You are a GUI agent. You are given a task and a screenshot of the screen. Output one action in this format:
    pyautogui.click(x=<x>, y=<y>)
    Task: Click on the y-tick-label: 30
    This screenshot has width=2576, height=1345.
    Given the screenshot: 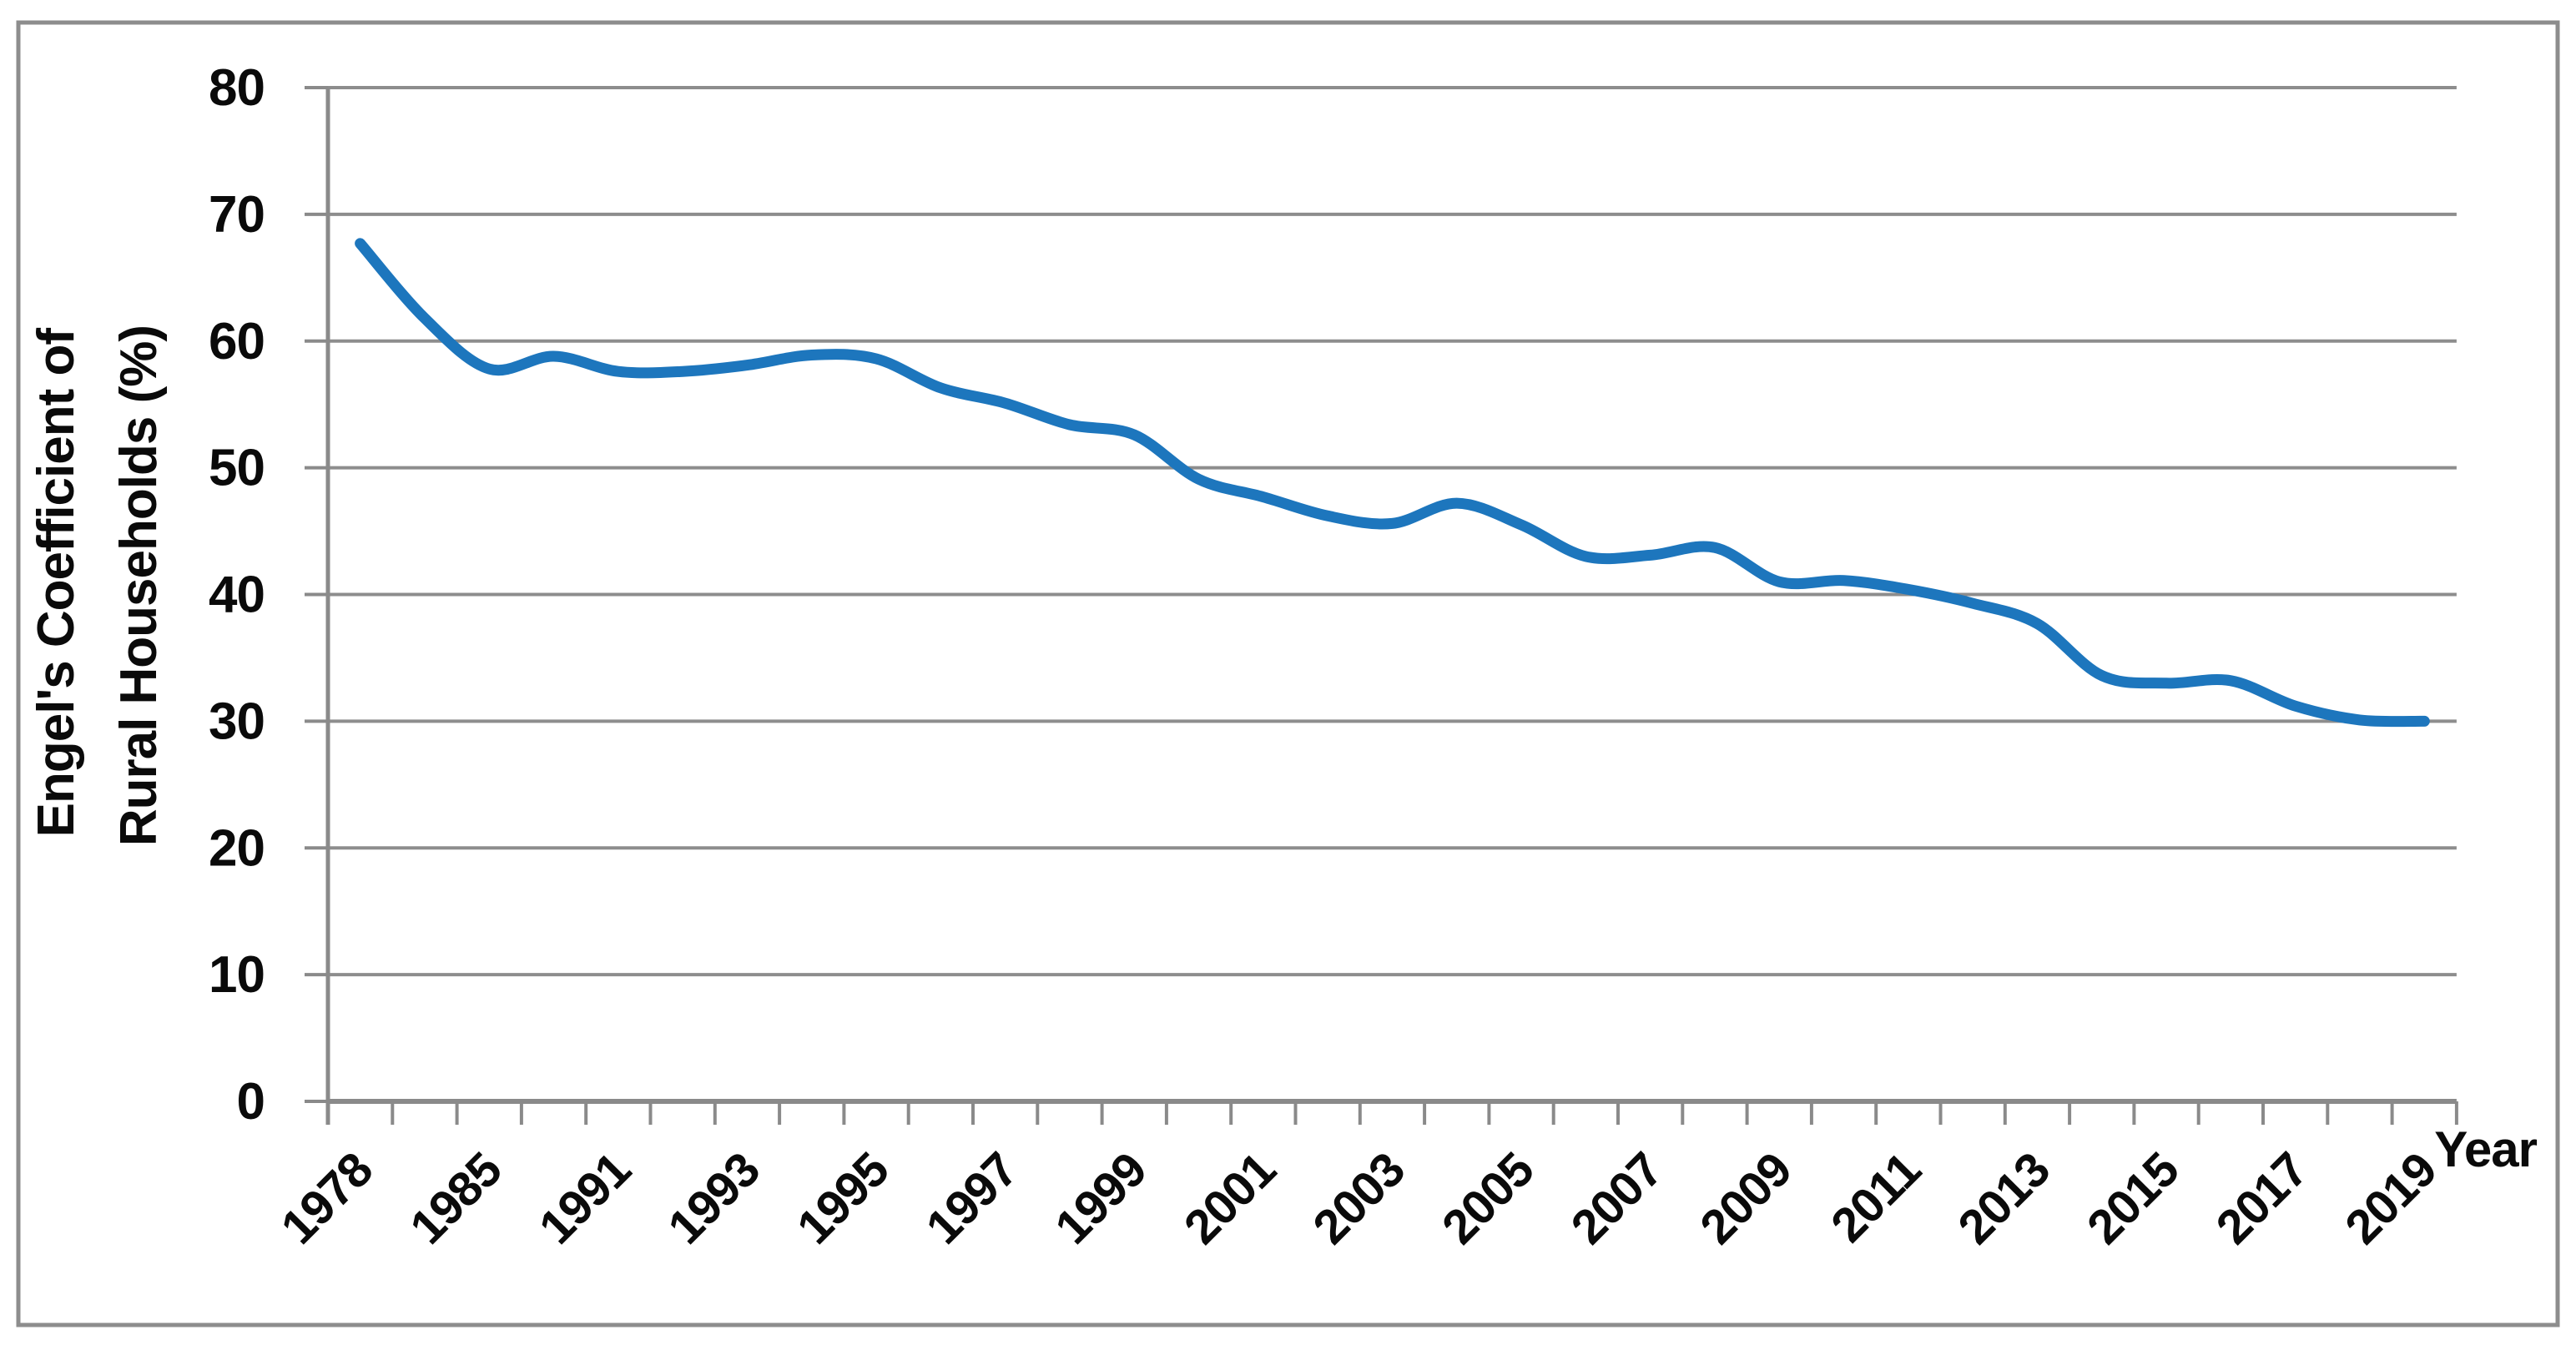 What is the action you would take?
    pyautogui.click(x=237, y=721)
    